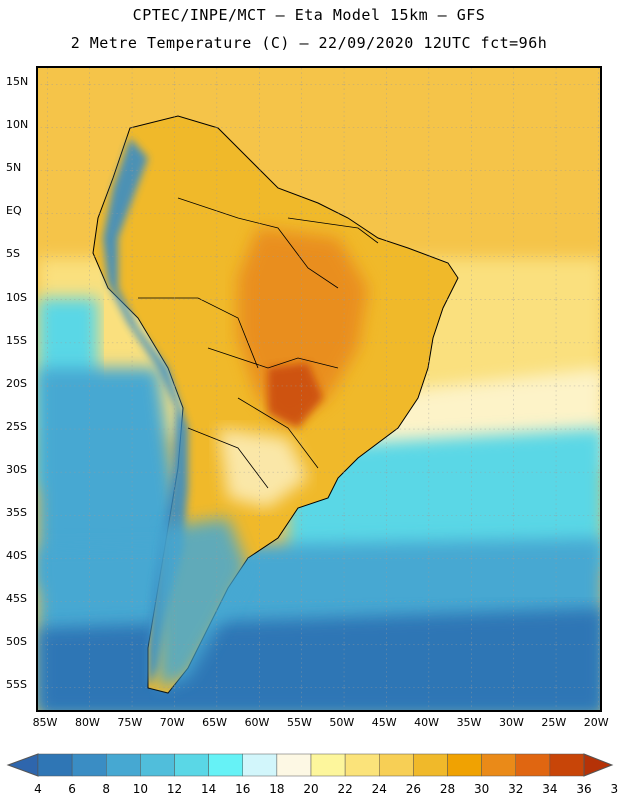  What do you see at coordinates (16, 340) in the screenshot?
I see `latitude-label: 15S` at bounding box center [16, 340].